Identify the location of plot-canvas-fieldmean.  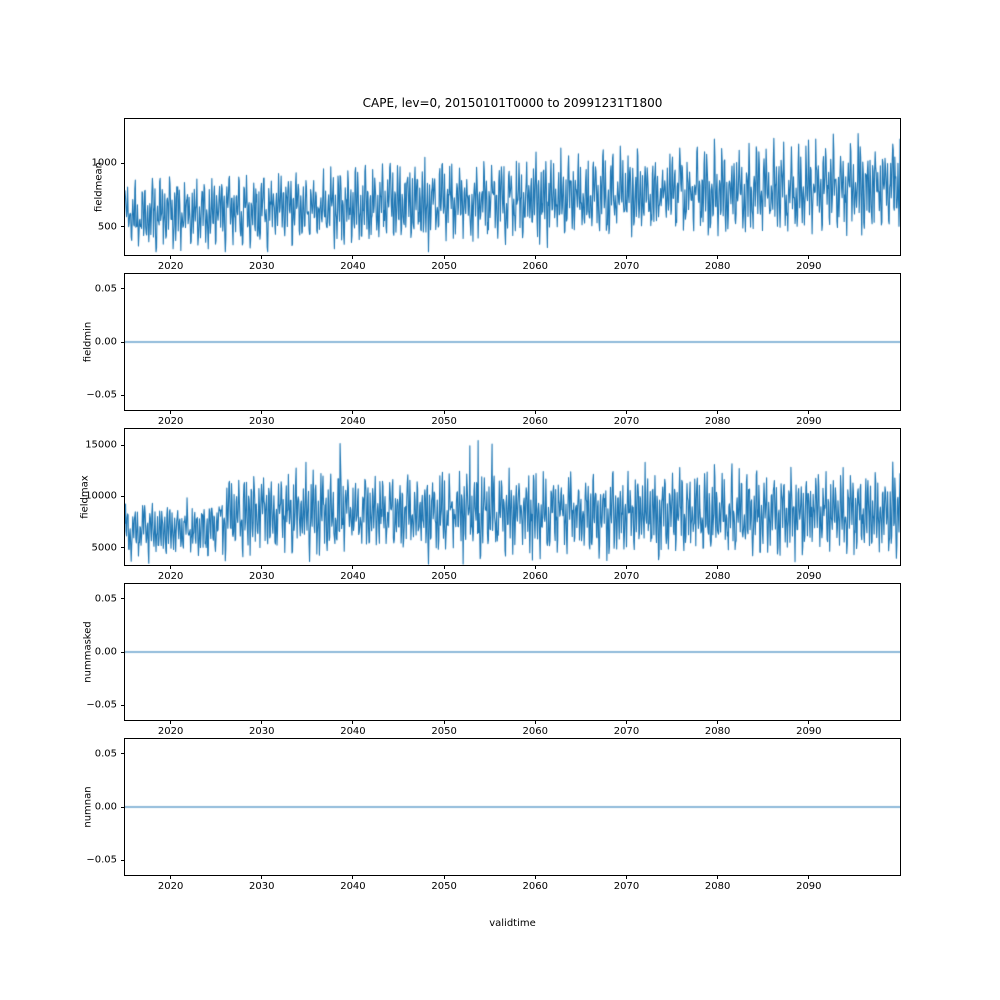
(512, 187).